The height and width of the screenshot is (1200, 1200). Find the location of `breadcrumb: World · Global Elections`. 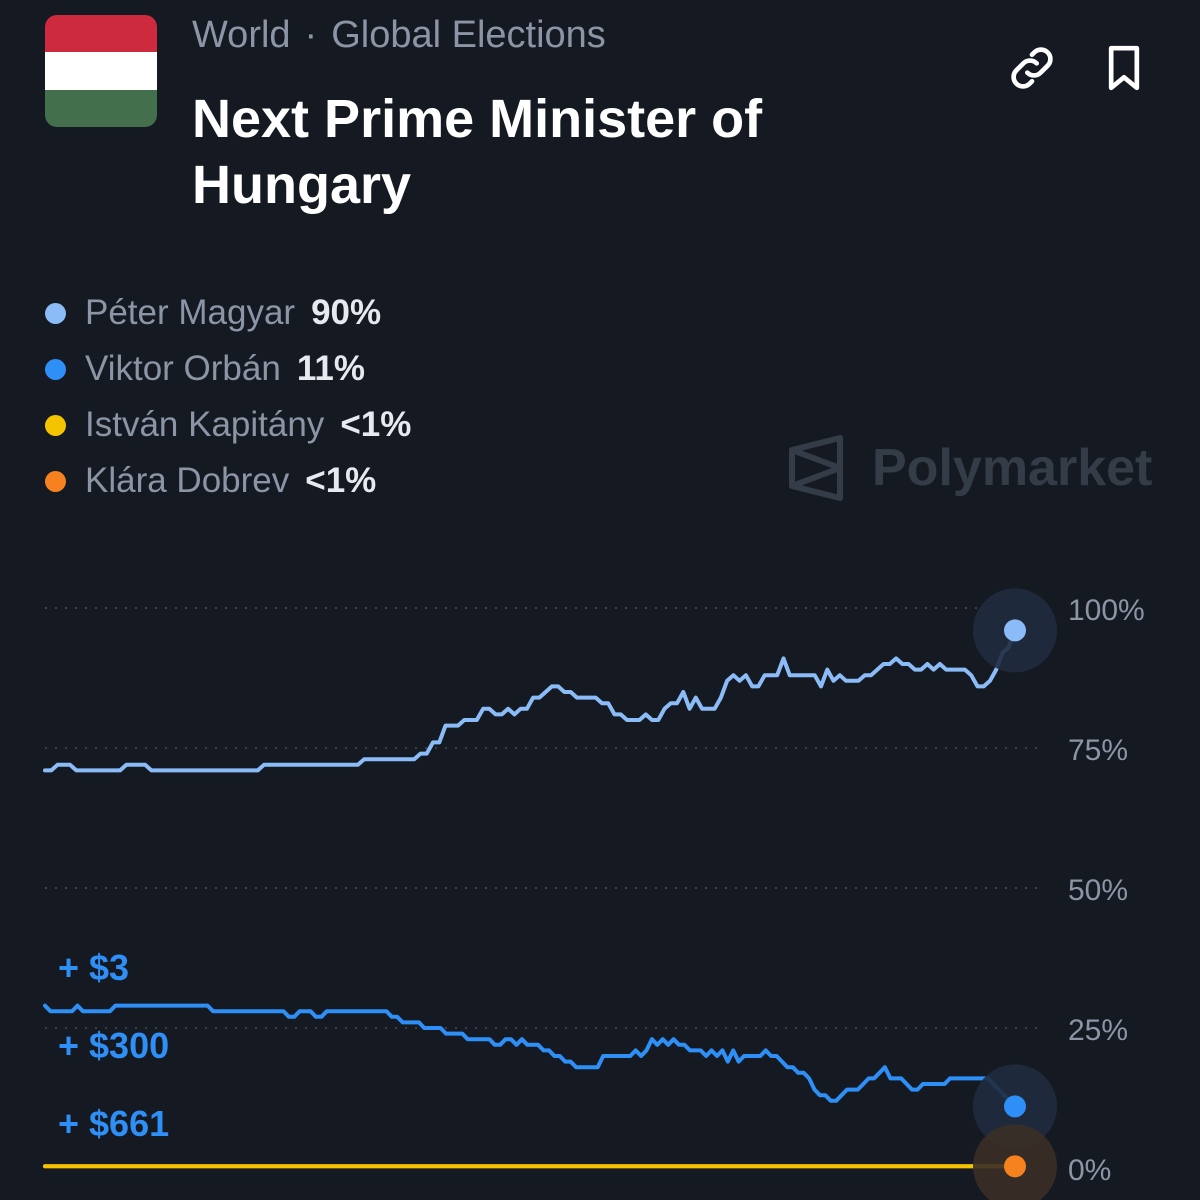

breadcrumb: World · Global Elections is located at coordinates (399, 35).